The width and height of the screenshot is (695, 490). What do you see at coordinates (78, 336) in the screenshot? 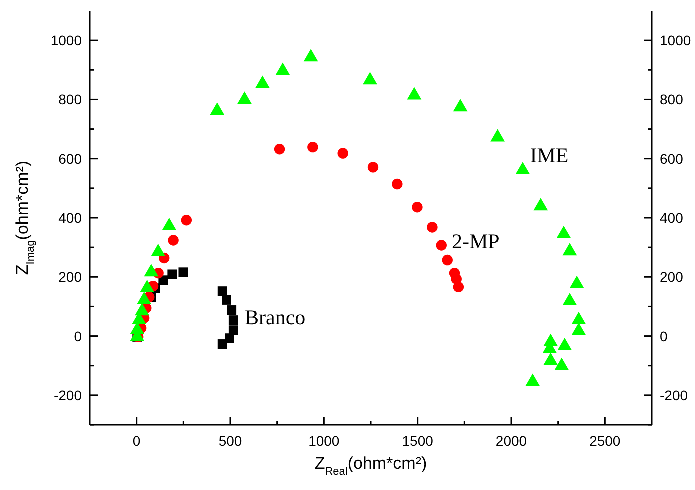
I see `y-tick-label: 0` at bounding box center [78, 336].